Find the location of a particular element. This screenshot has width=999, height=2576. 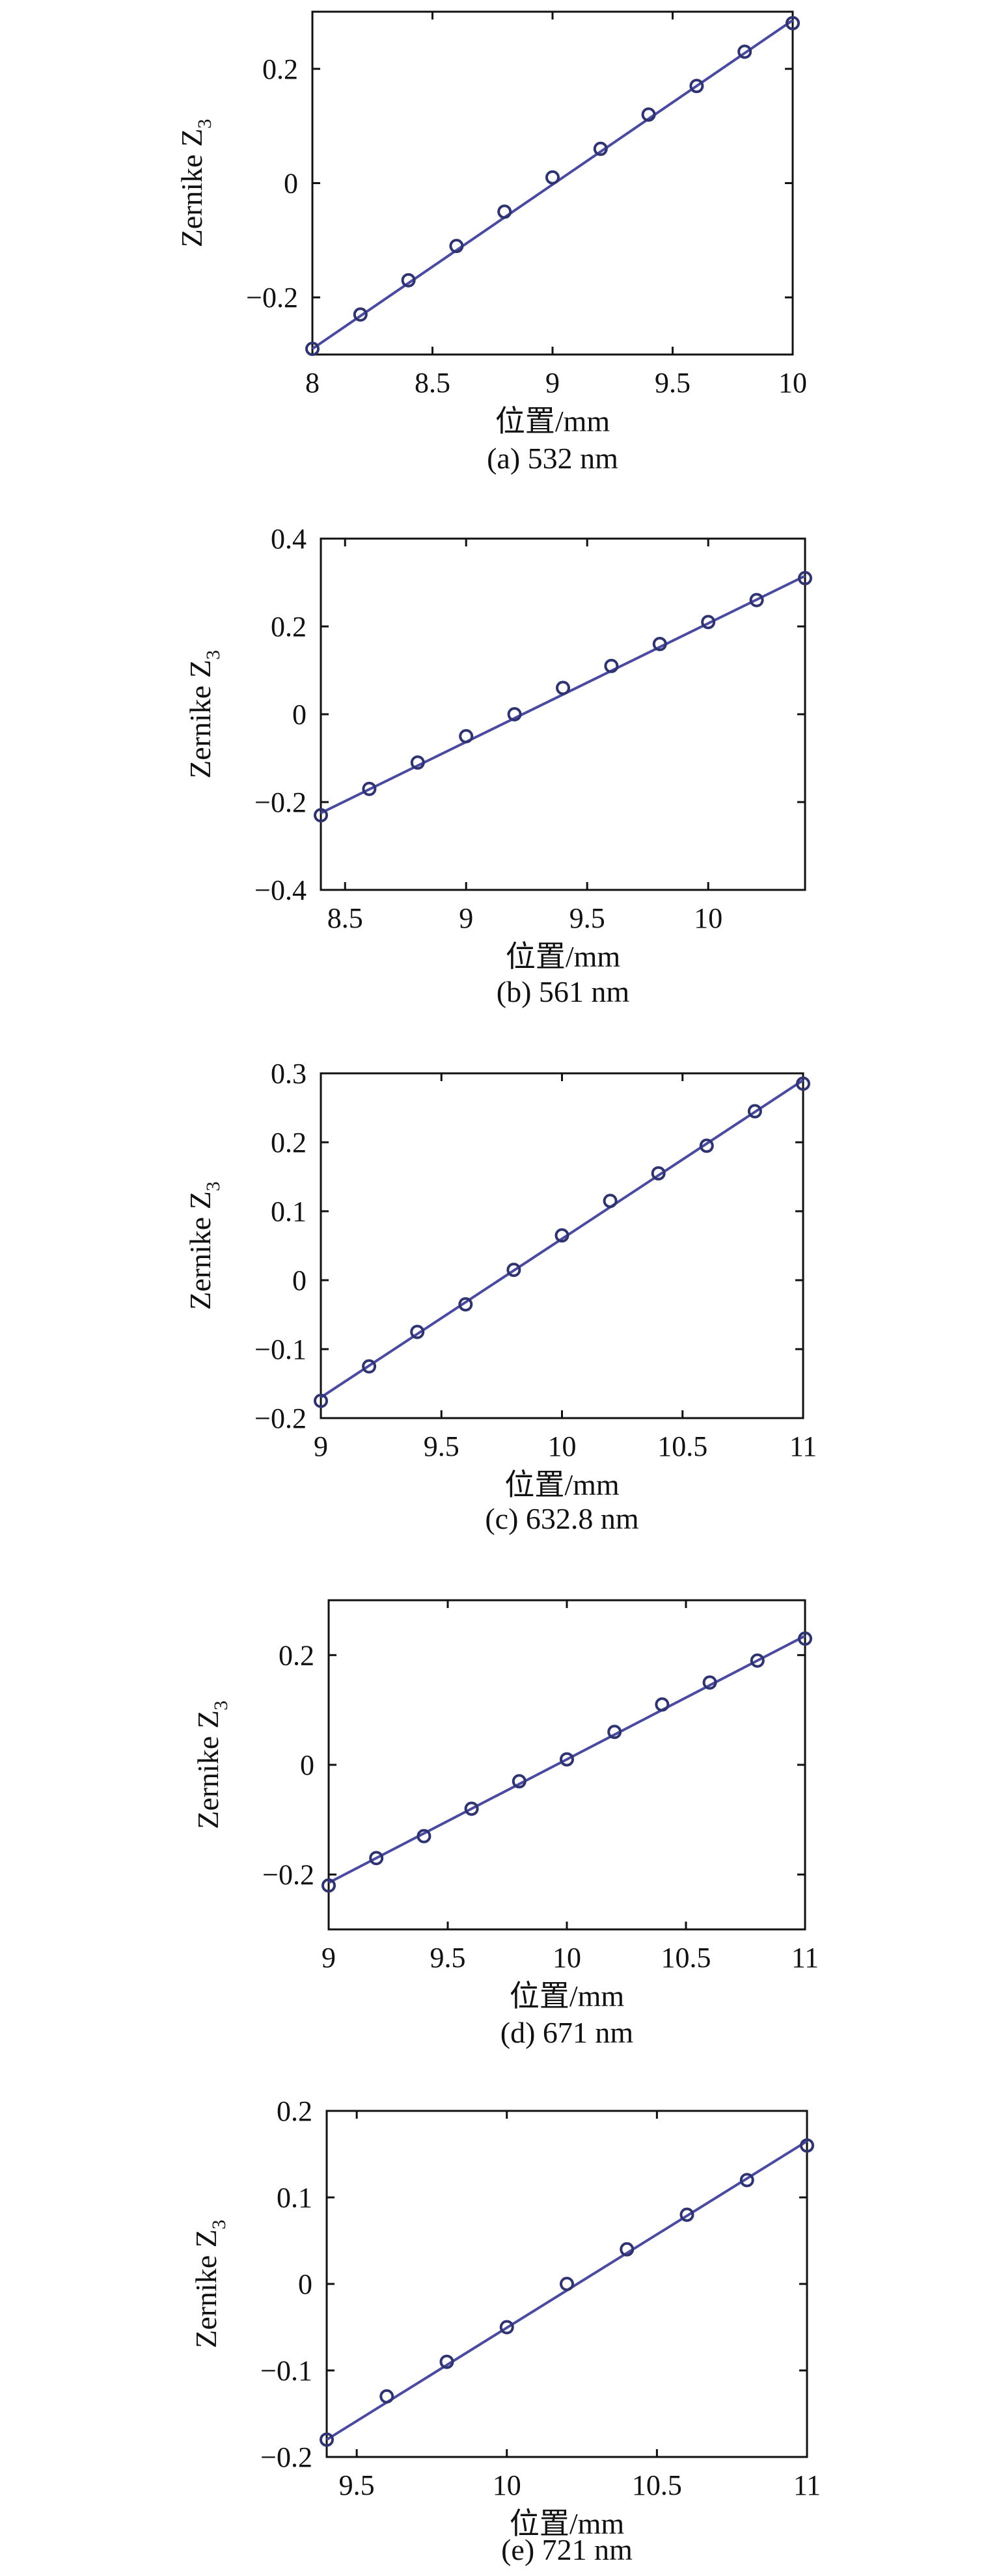

panel-caption: (e) 721 nm is located at coordinates (567, 2549).